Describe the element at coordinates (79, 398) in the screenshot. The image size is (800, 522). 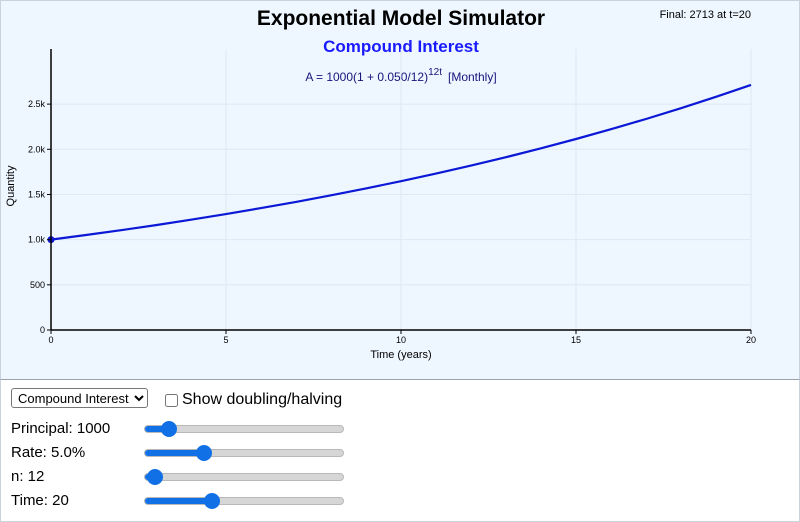
I see `model-select: Compound Interest` at that location.